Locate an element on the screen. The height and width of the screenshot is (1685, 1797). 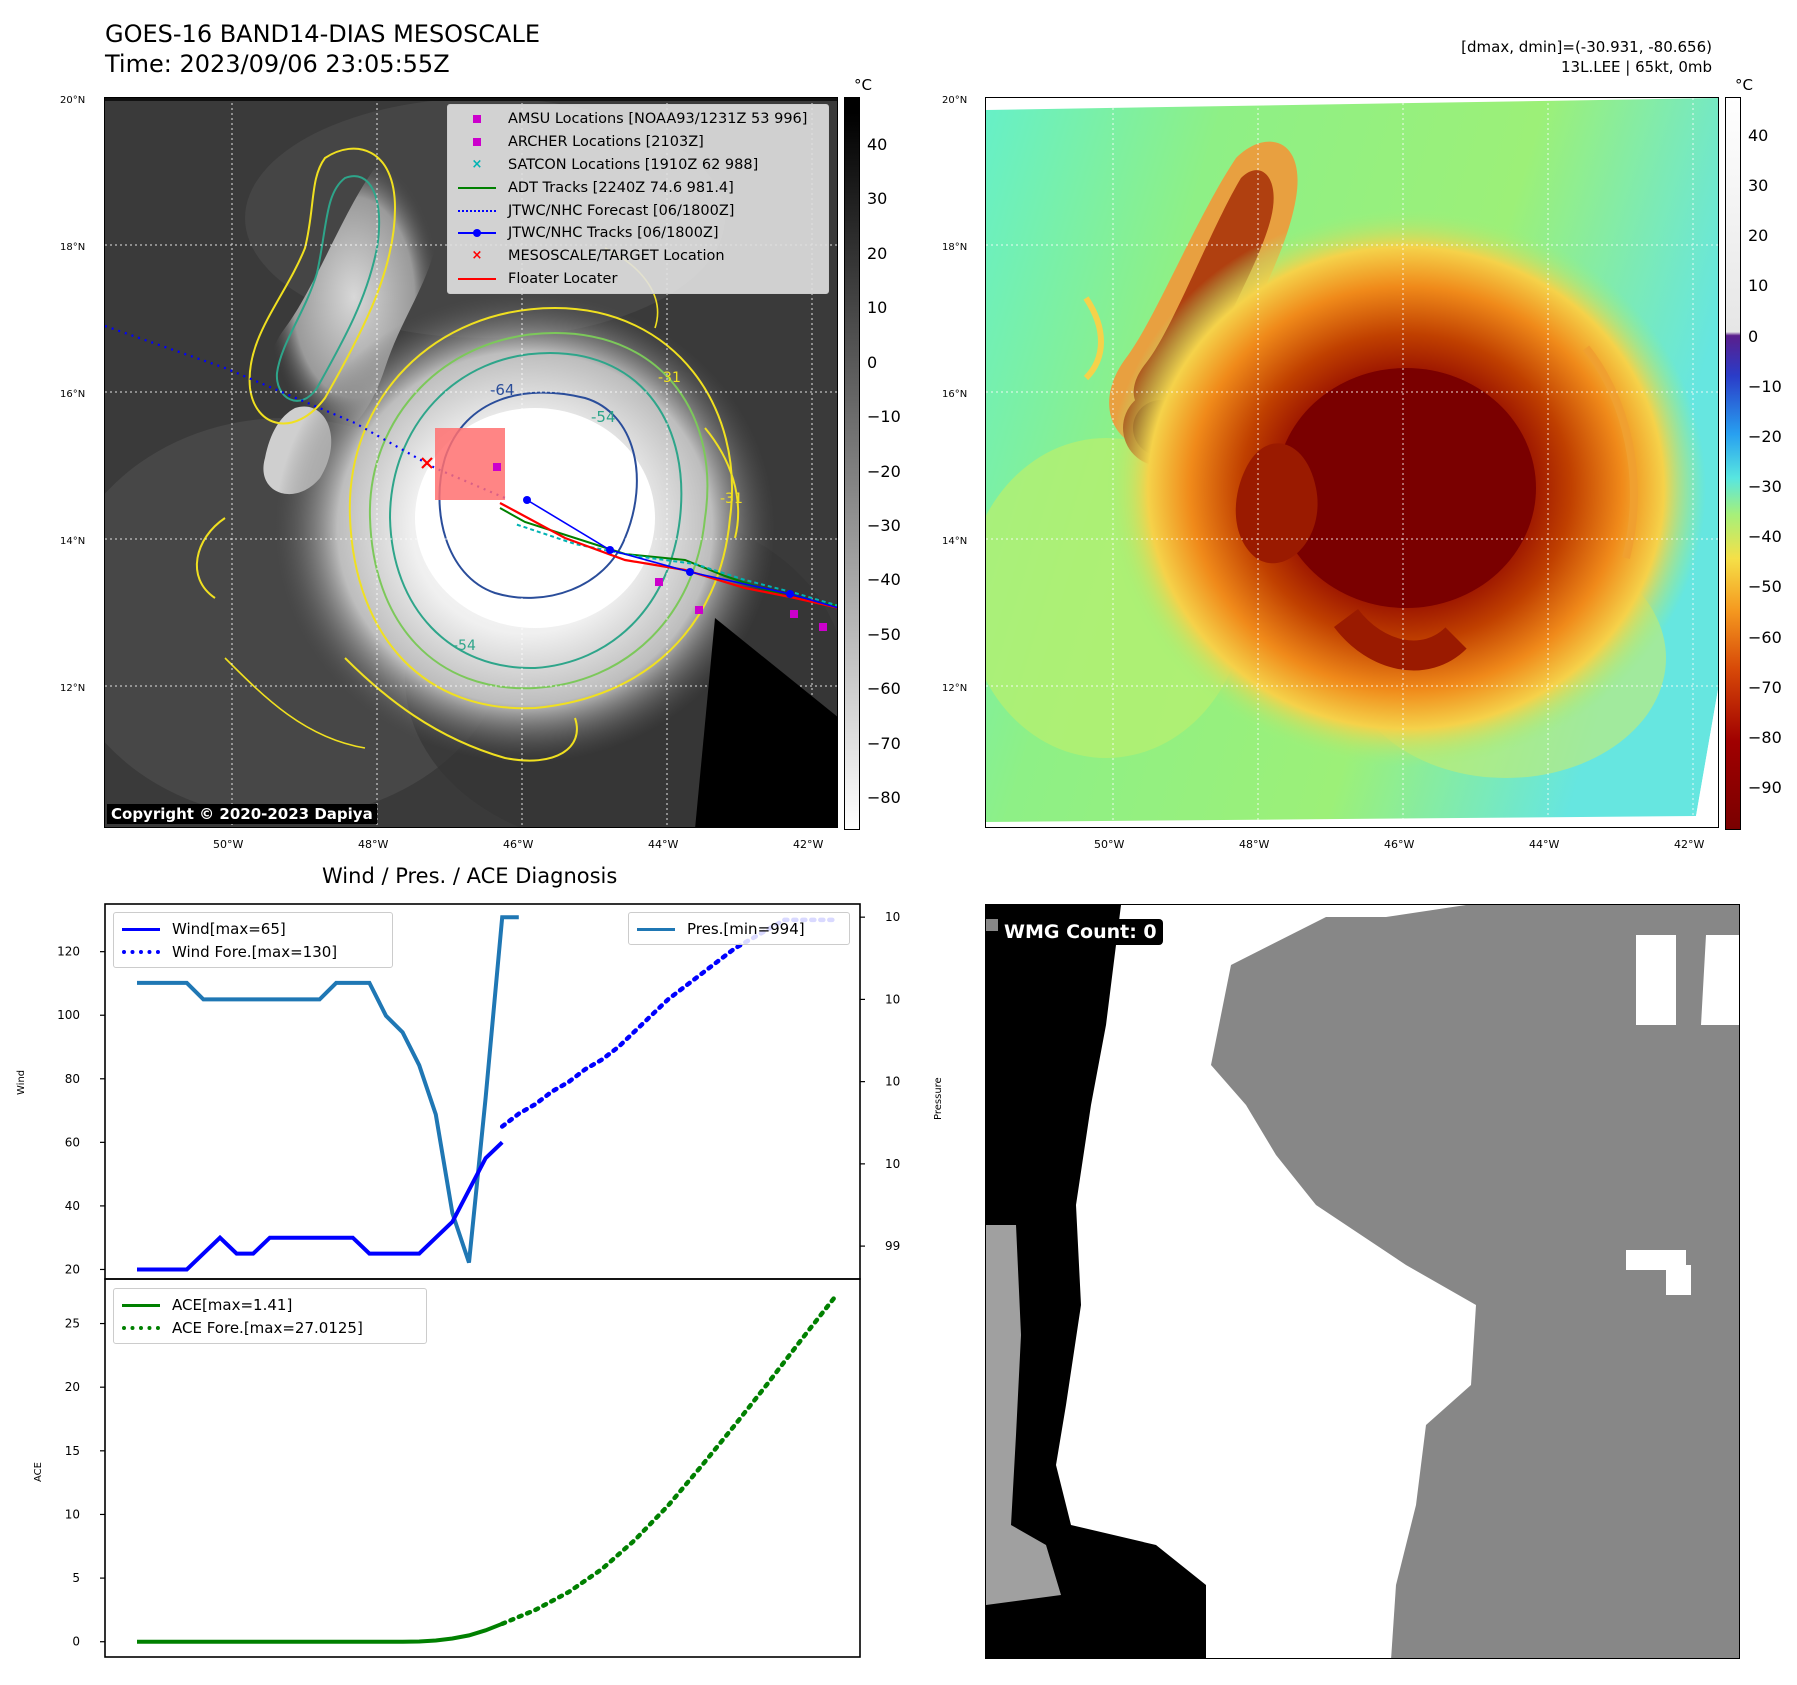
wind-series-line is located at coordinates (320, 1206).